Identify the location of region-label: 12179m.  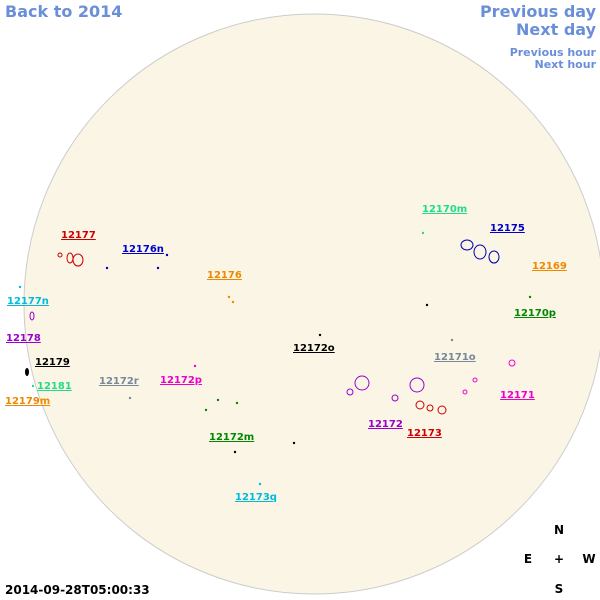
(27, 401).